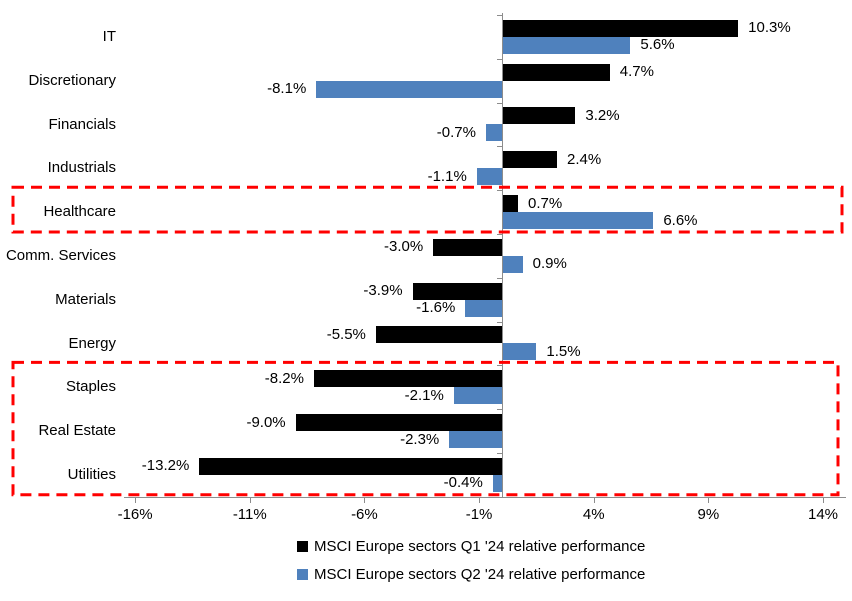 The width and height of the screenshot is (852, 601). Describe the element at coordinates (60, 255) in the screenshot. I see `category-label: Comm. Services` at that location.